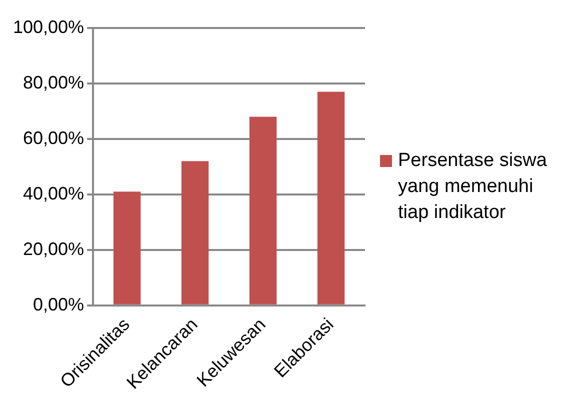 Image resolution: width=563 pixels, height=403 pixels. What do you see at coordinates (473, 187) in the screenshot?
I see `legend-label: Persentase siswa yang memenuhi tiap indikator` at bounding box center [473, 187].